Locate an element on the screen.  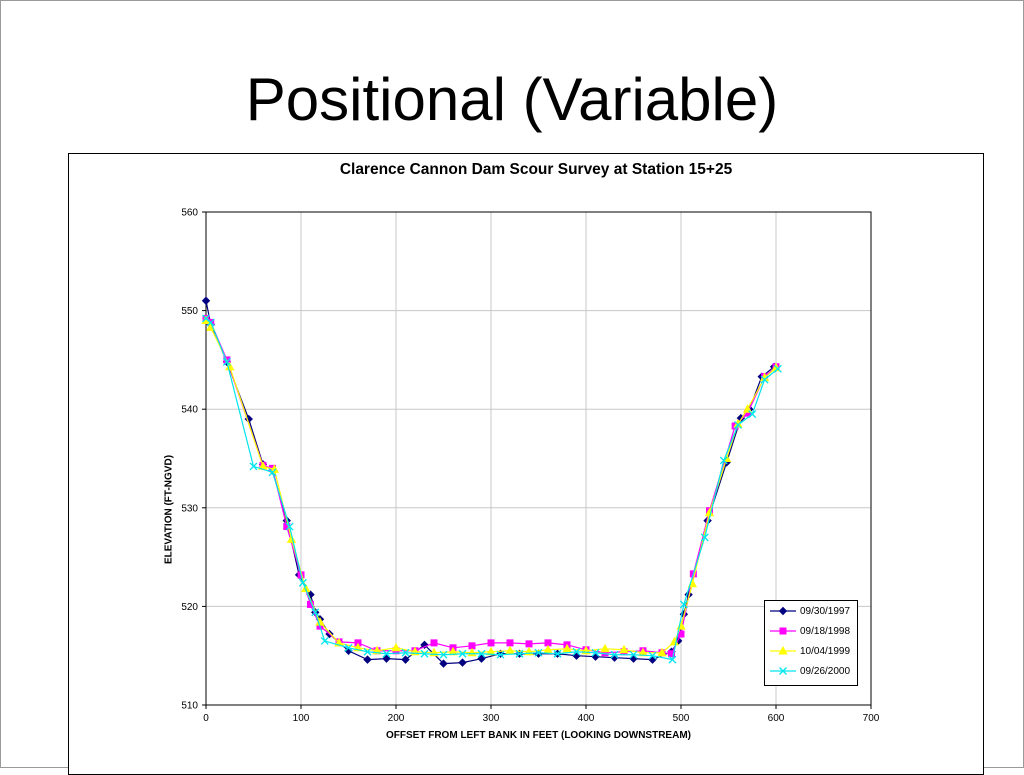
x-tick-label: 0 is located at coordinates (206, 718).